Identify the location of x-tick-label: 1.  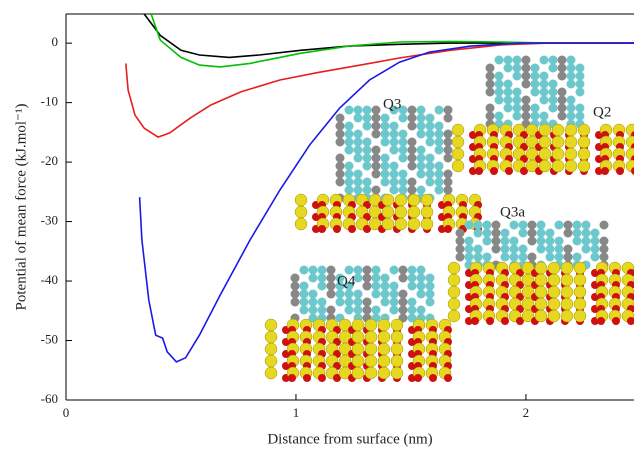
(296, 412).